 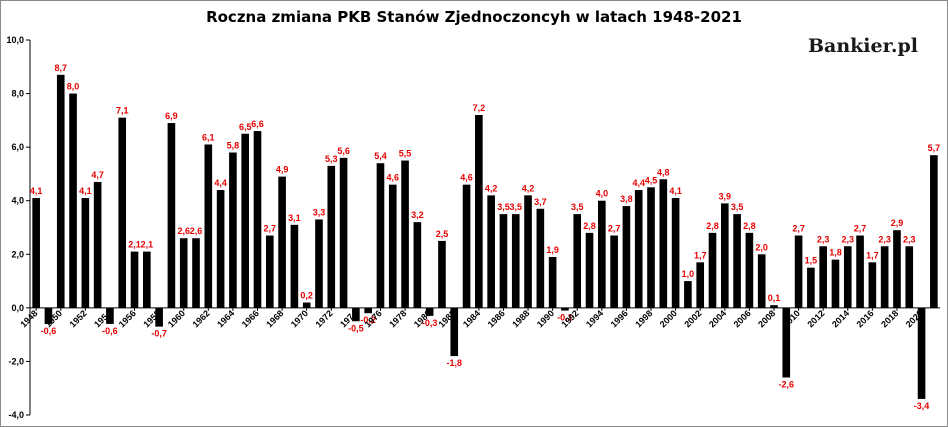 I want to click on bar-2003, so click(x=712, y=270).